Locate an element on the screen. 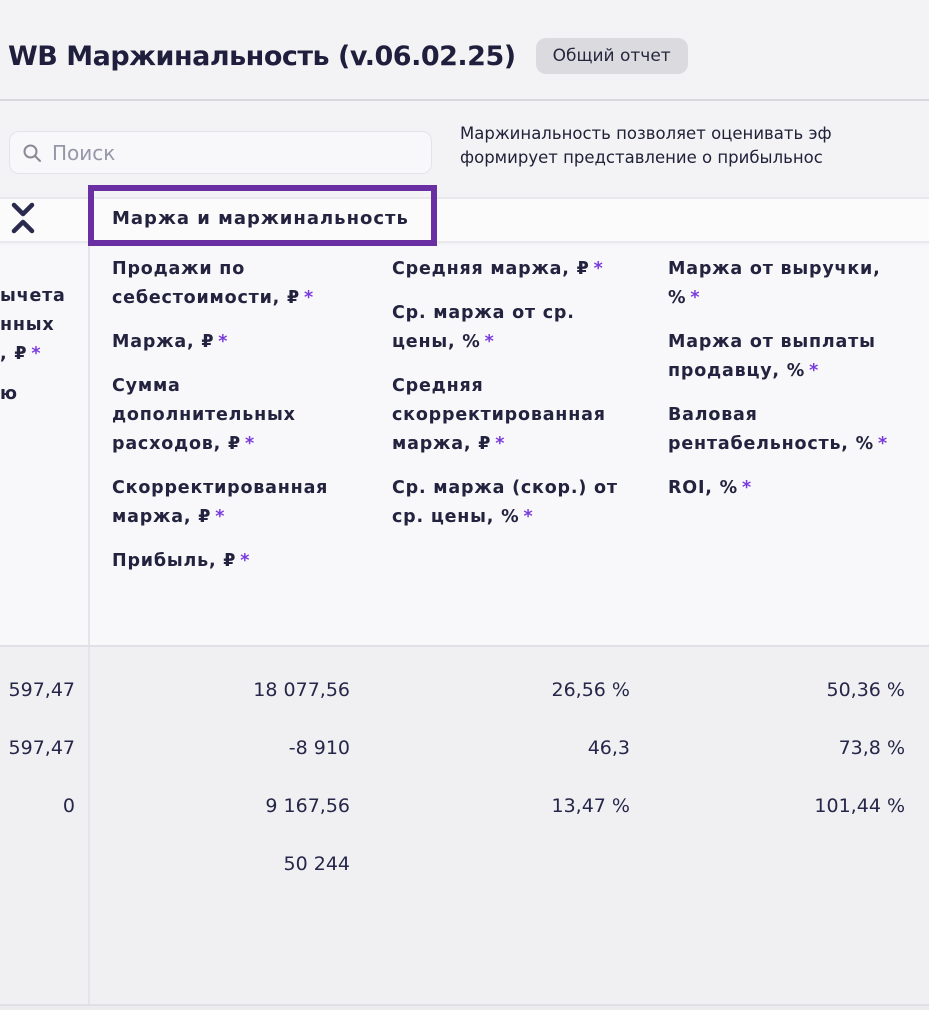 This screenshot has width=929, height=1010. table-group-header-row is located at coordinates (464, 220).